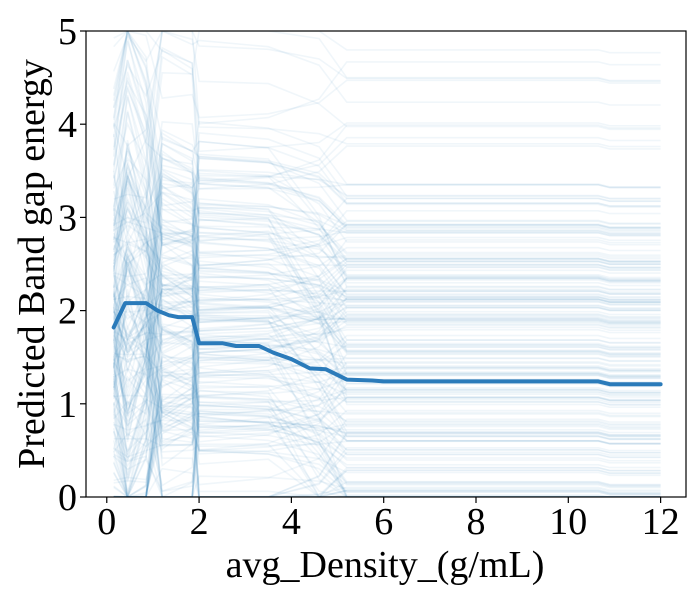 The height and width of the screenshot is (605, 700). I want to click on x-ticks: 0 2 4 6 8 10 12, so click(388, 520).